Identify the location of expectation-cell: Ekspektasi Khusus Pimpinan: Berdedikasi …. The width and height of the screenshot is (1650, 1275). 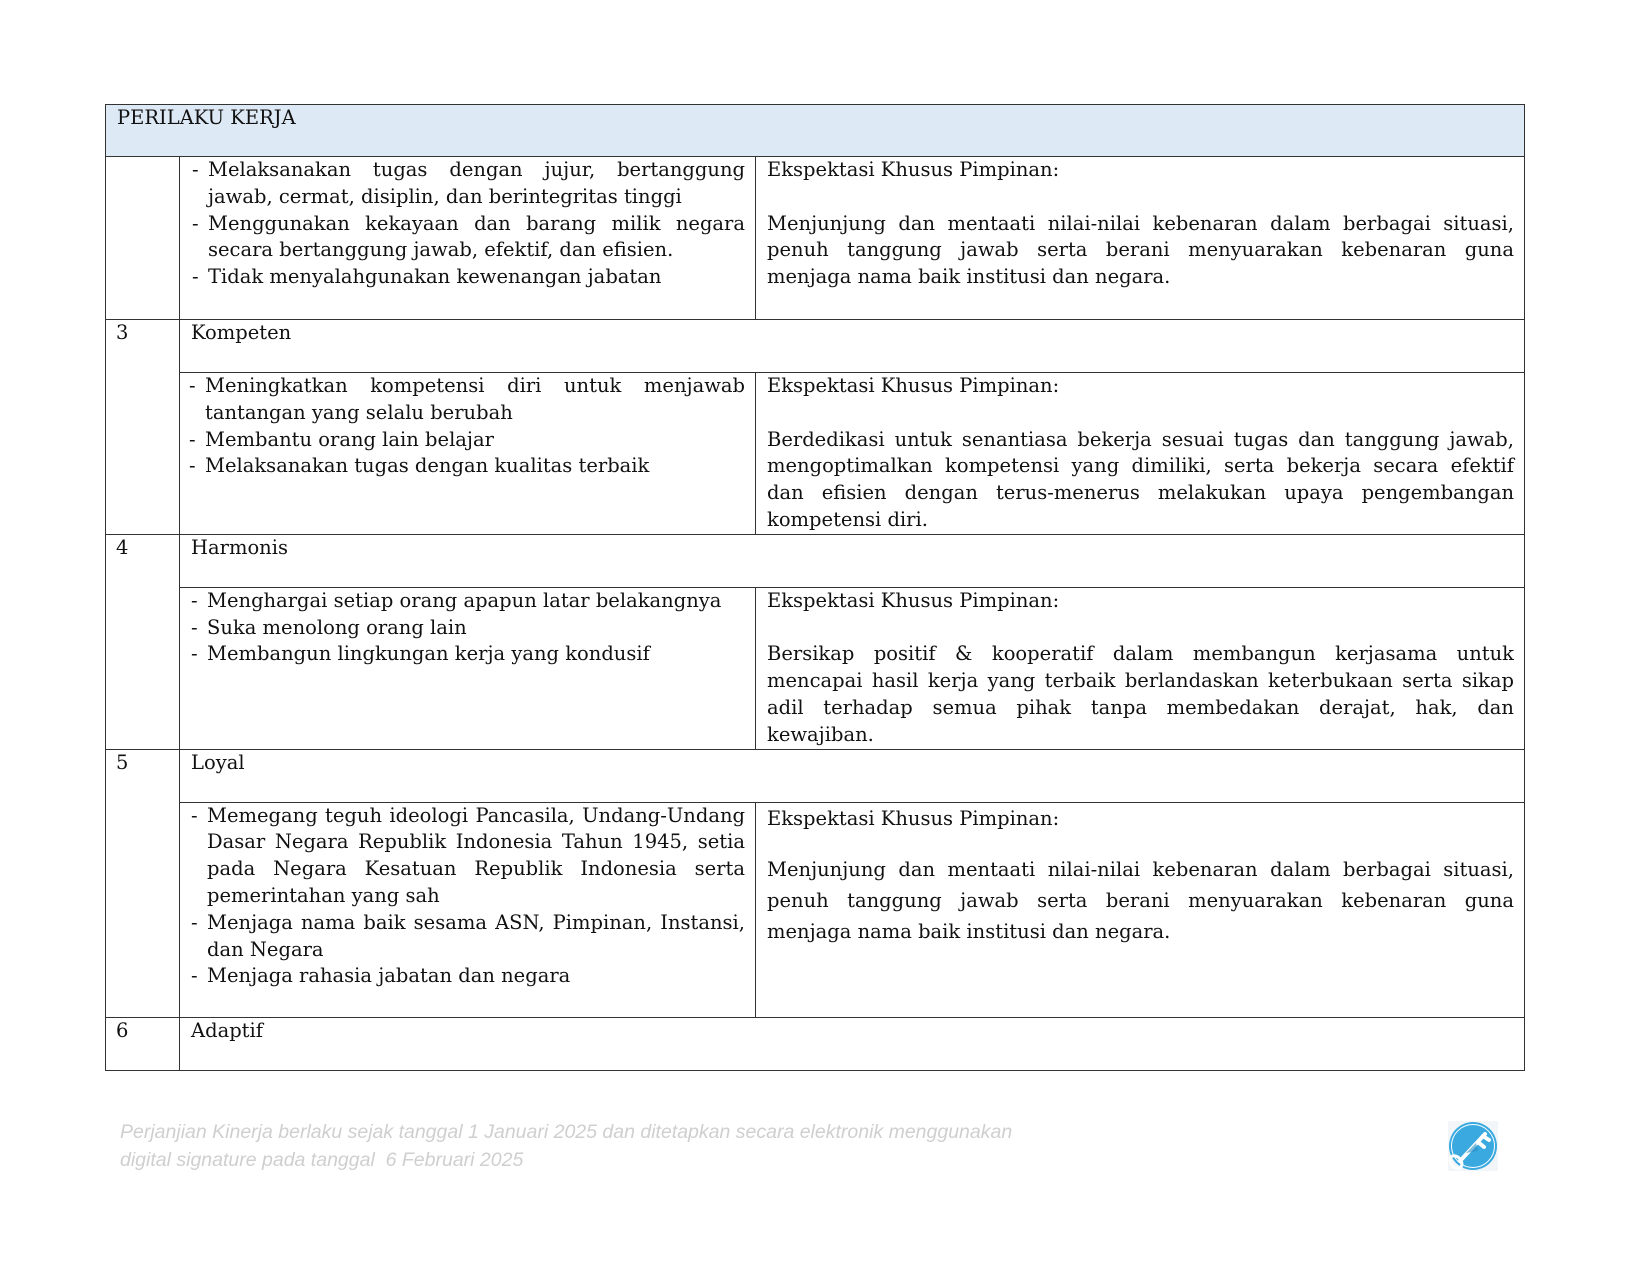
(1140, 453).